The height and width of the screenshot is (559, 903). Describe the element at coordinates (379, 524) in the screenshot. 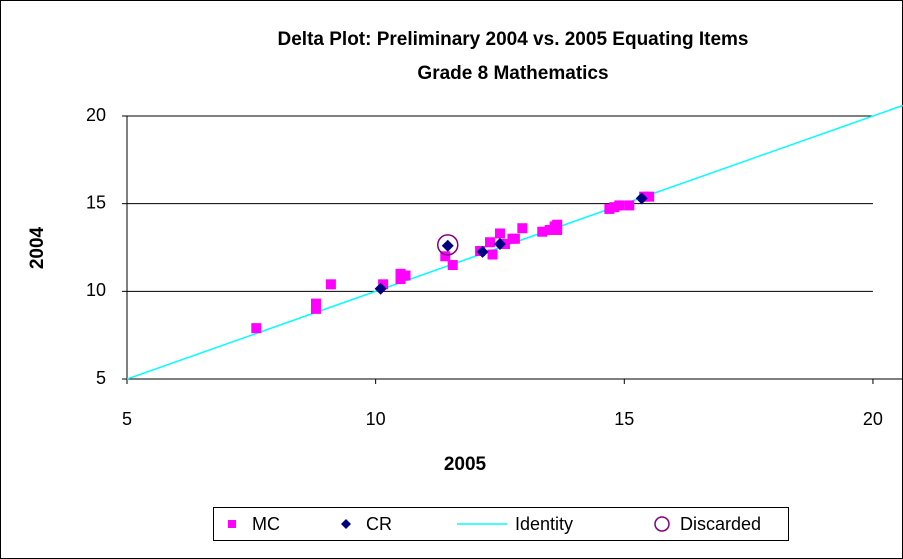

I see `legend-label: CR` at that location.